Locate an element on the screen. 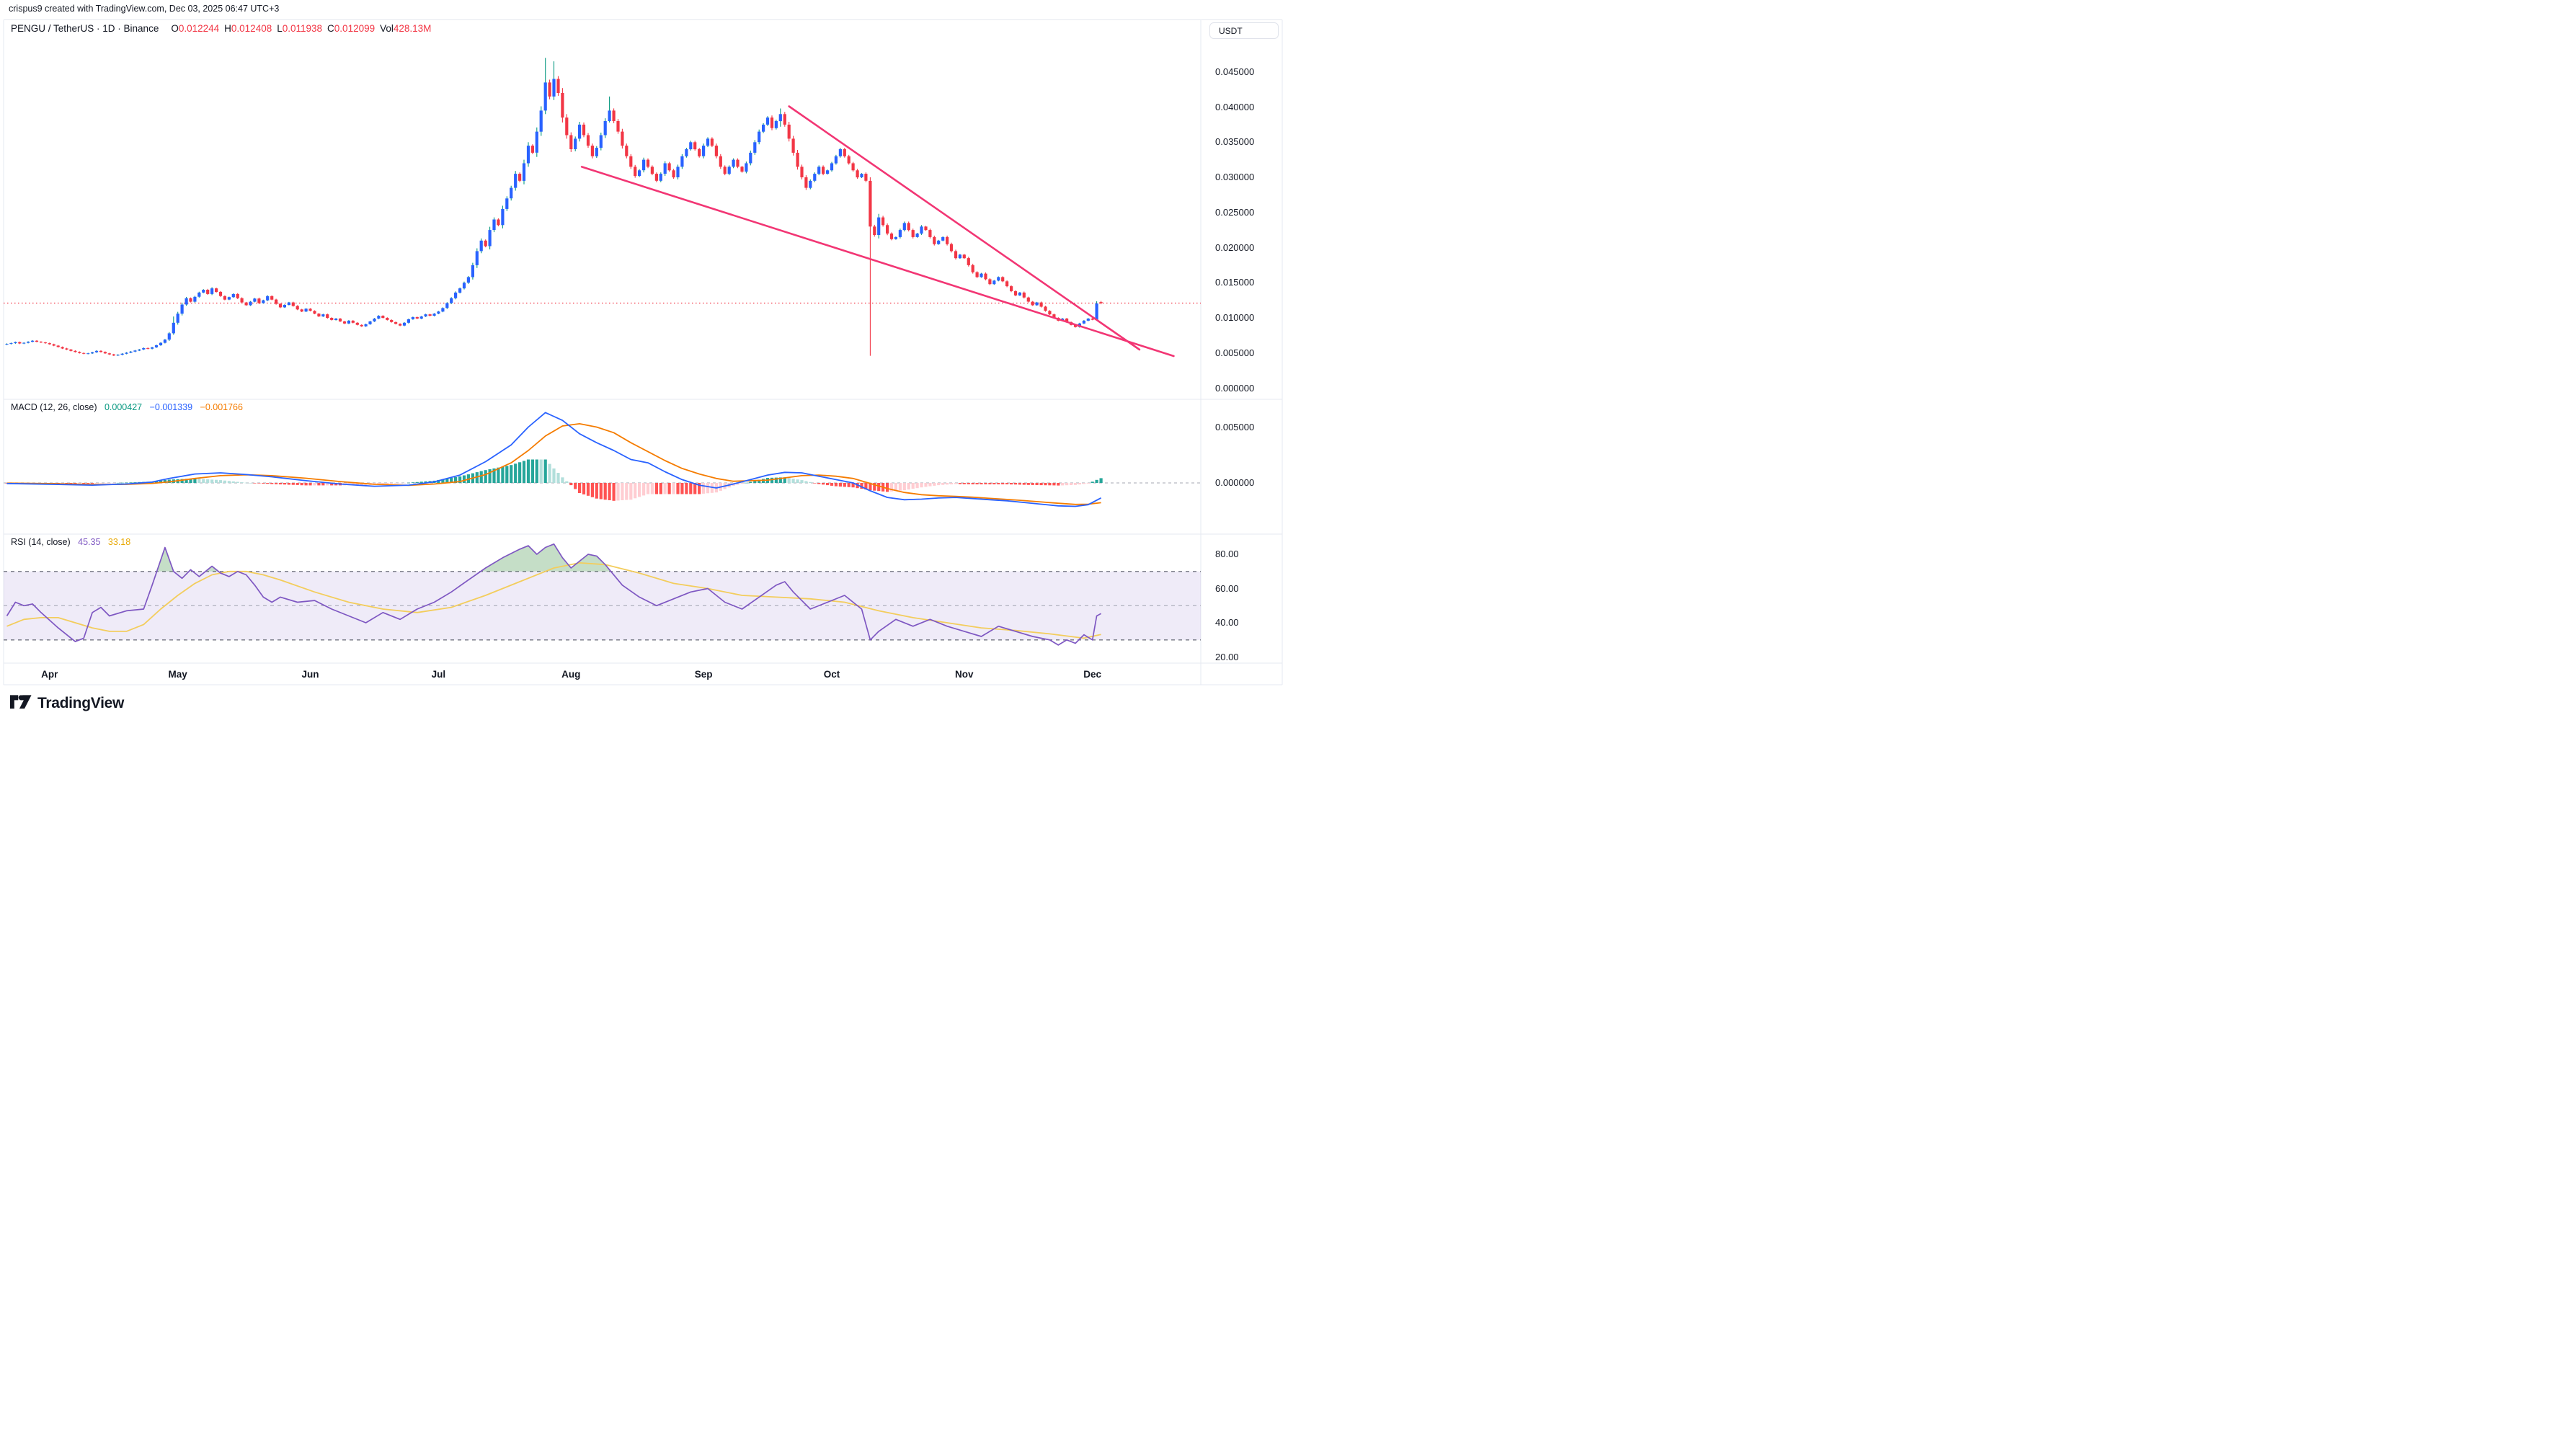  rsi-ma-value: 33.18 is located at coordinates (119, 542).